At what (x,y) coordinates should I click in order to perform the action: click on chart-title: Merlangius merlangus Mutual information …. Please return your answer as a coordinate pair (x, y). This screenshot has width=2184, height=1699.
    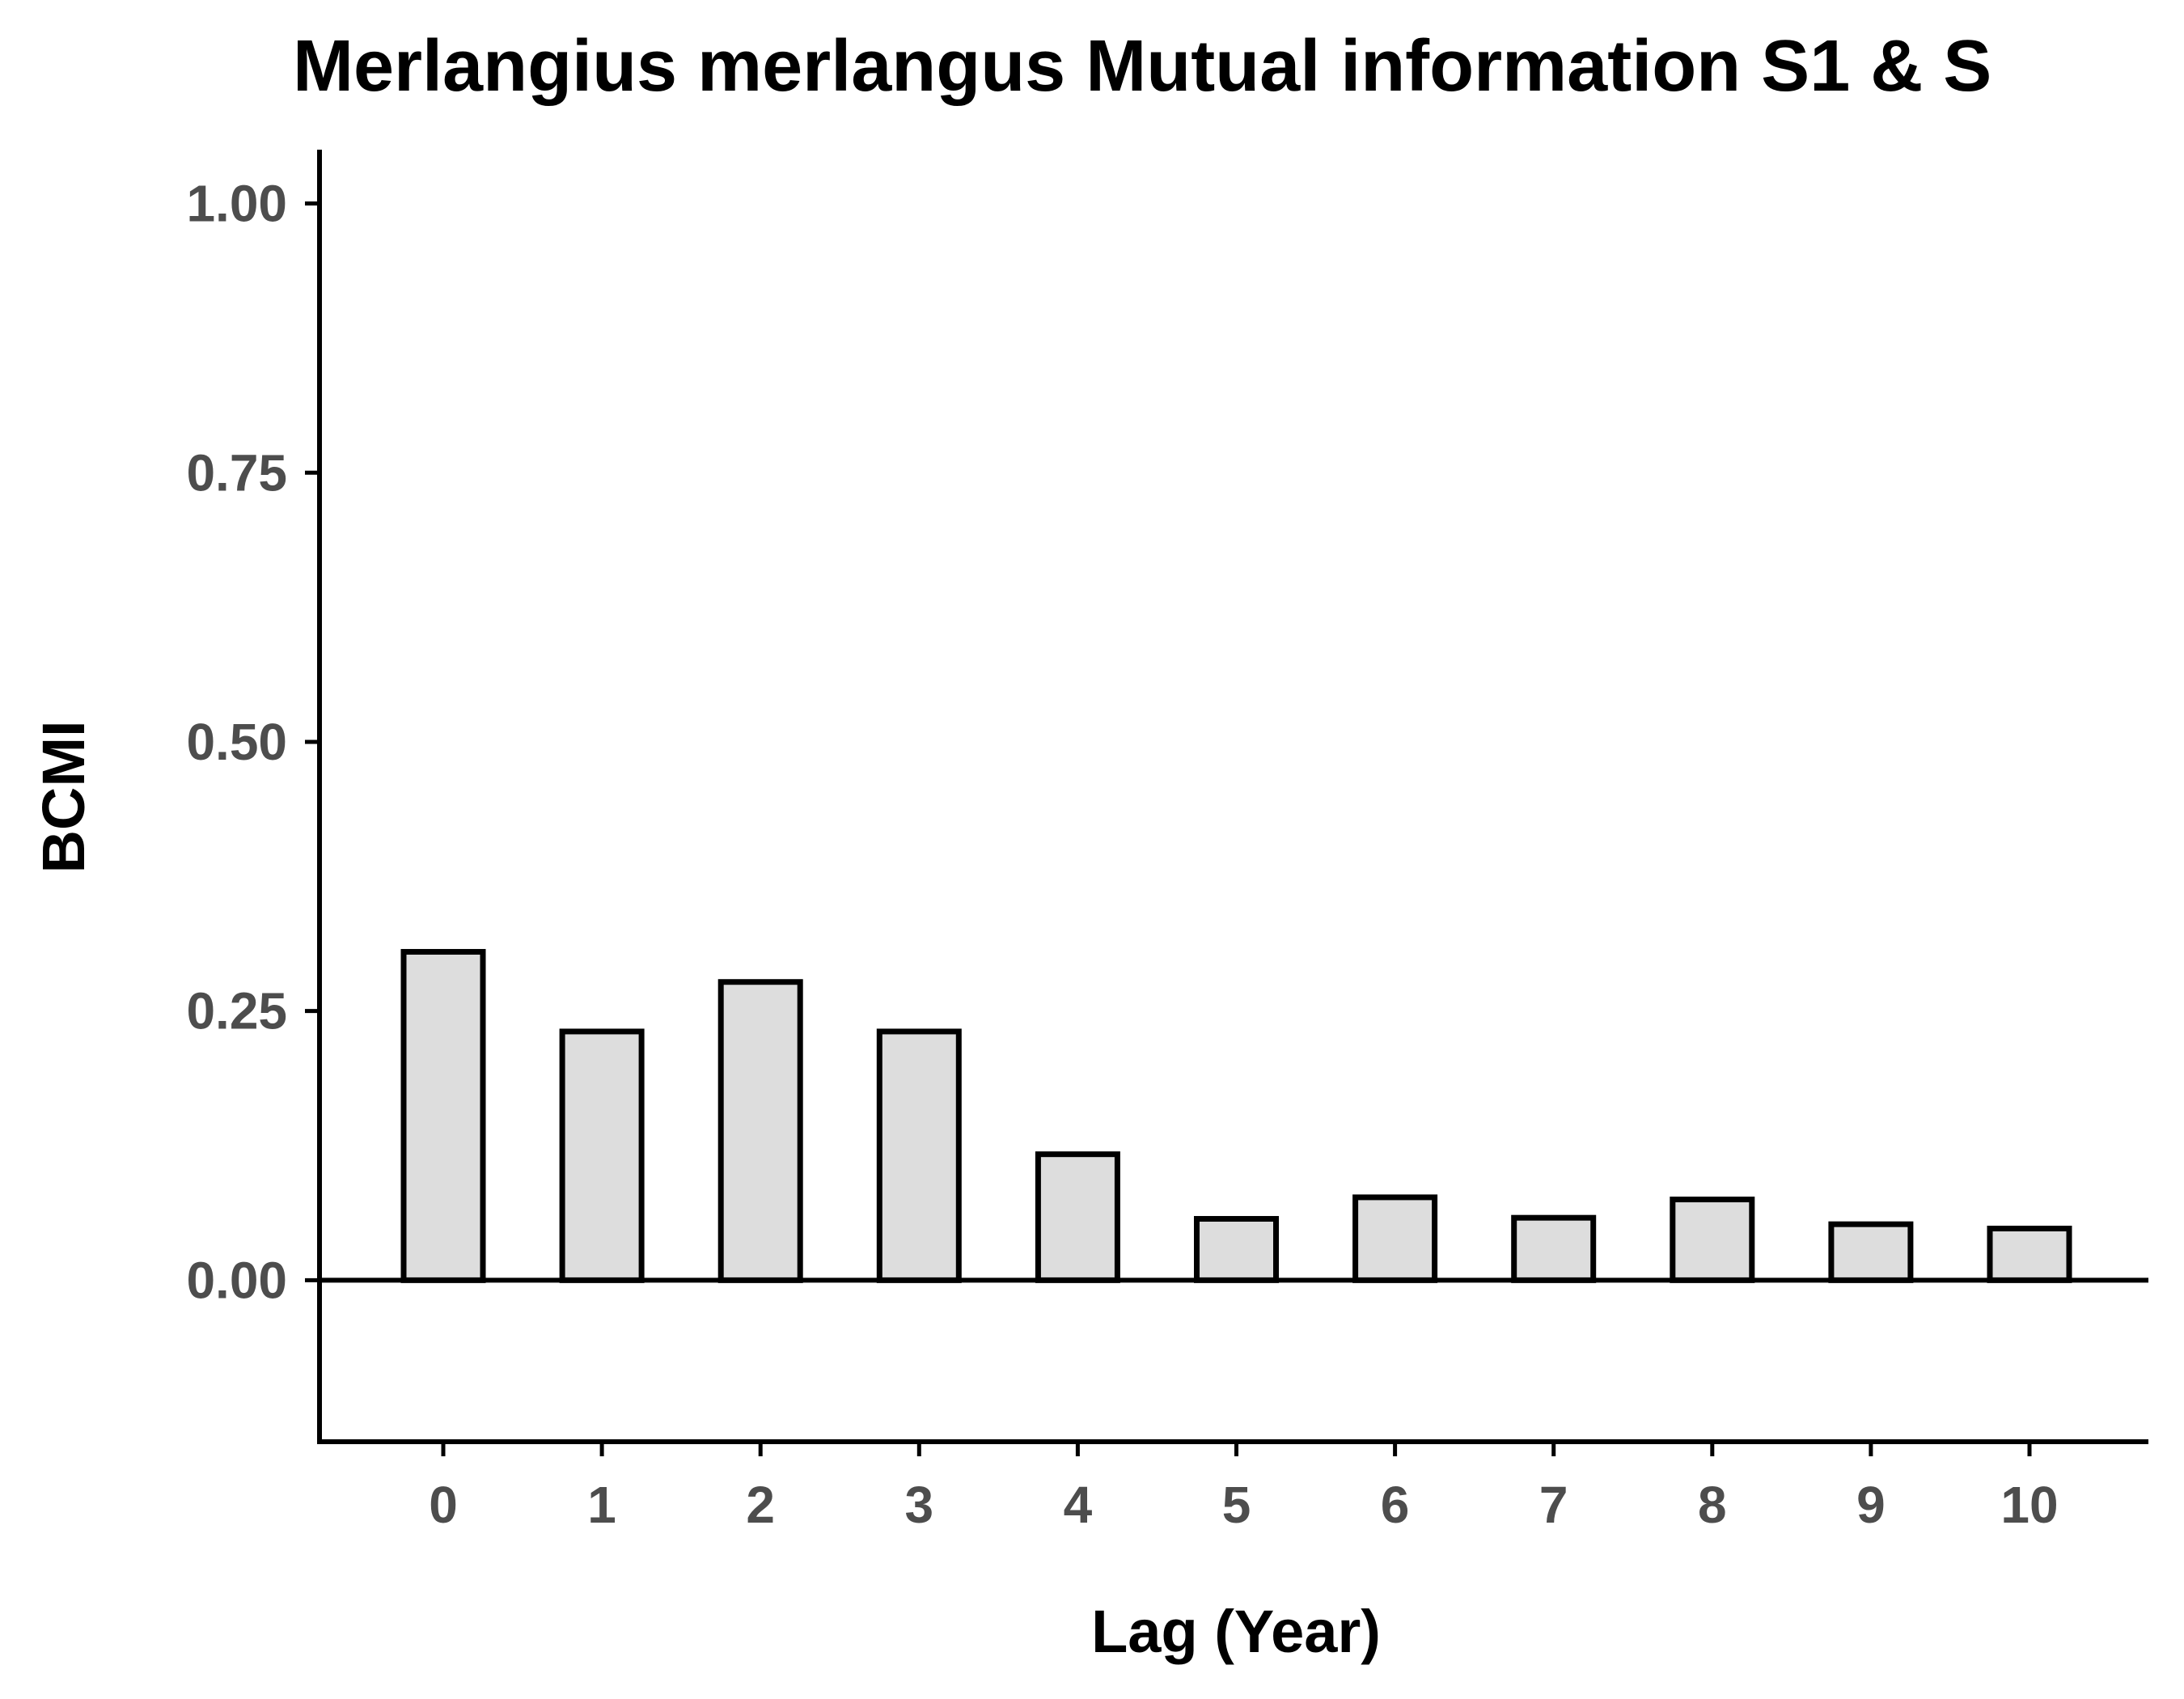
    Looking at the image, I should click on (1142, 66).